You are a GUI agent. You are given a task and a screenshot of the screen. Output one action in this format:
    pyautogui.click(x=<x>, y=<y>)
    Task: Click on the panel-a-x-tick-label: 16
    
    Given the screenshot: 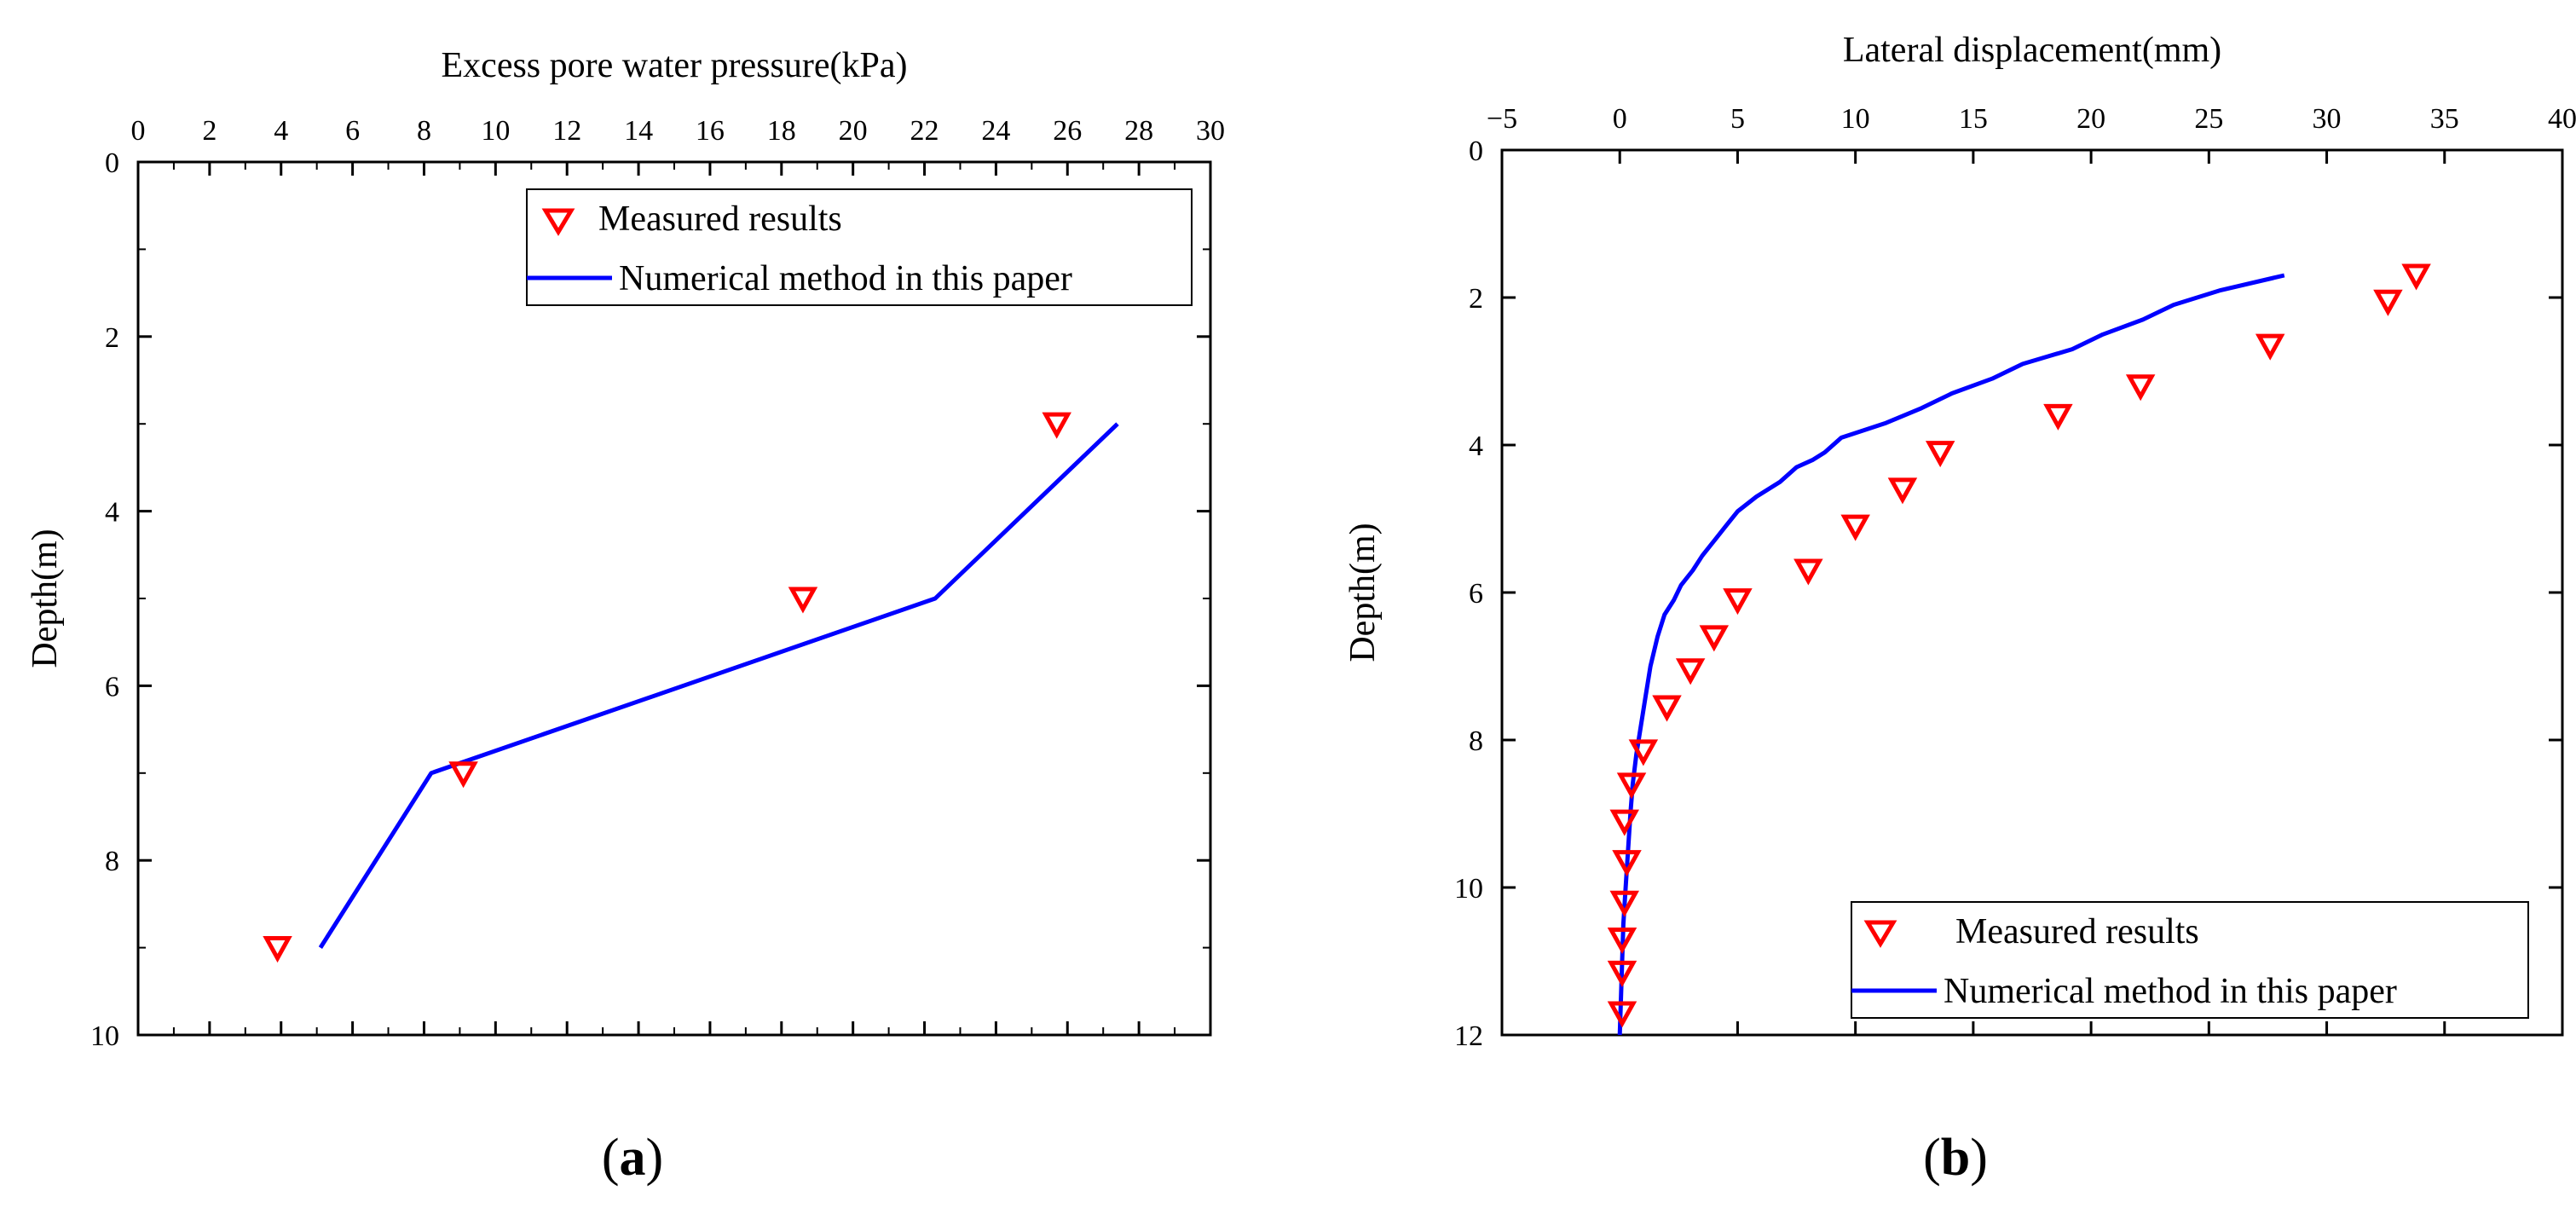 What is the action you would take?
    pyautogui.click(x=710, y=131)
    